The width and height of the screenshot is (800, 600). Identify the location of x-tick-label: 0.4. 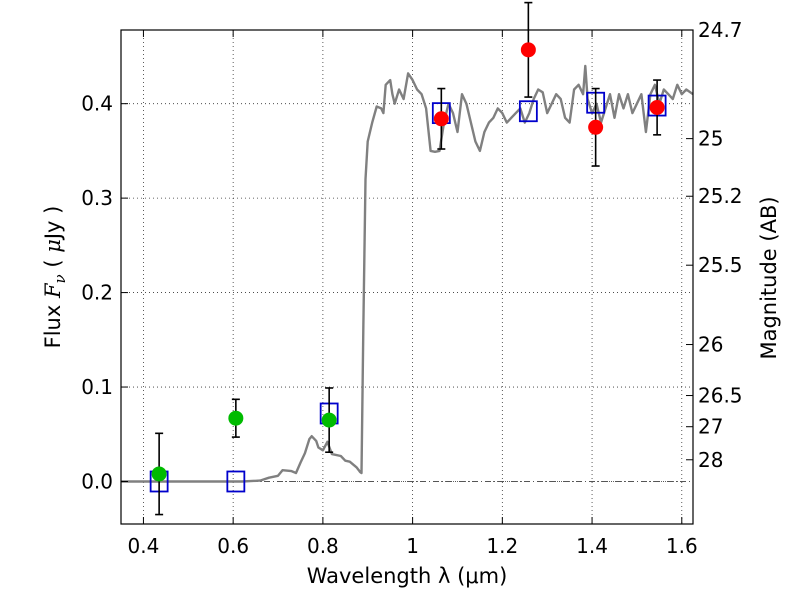
(144, 546).